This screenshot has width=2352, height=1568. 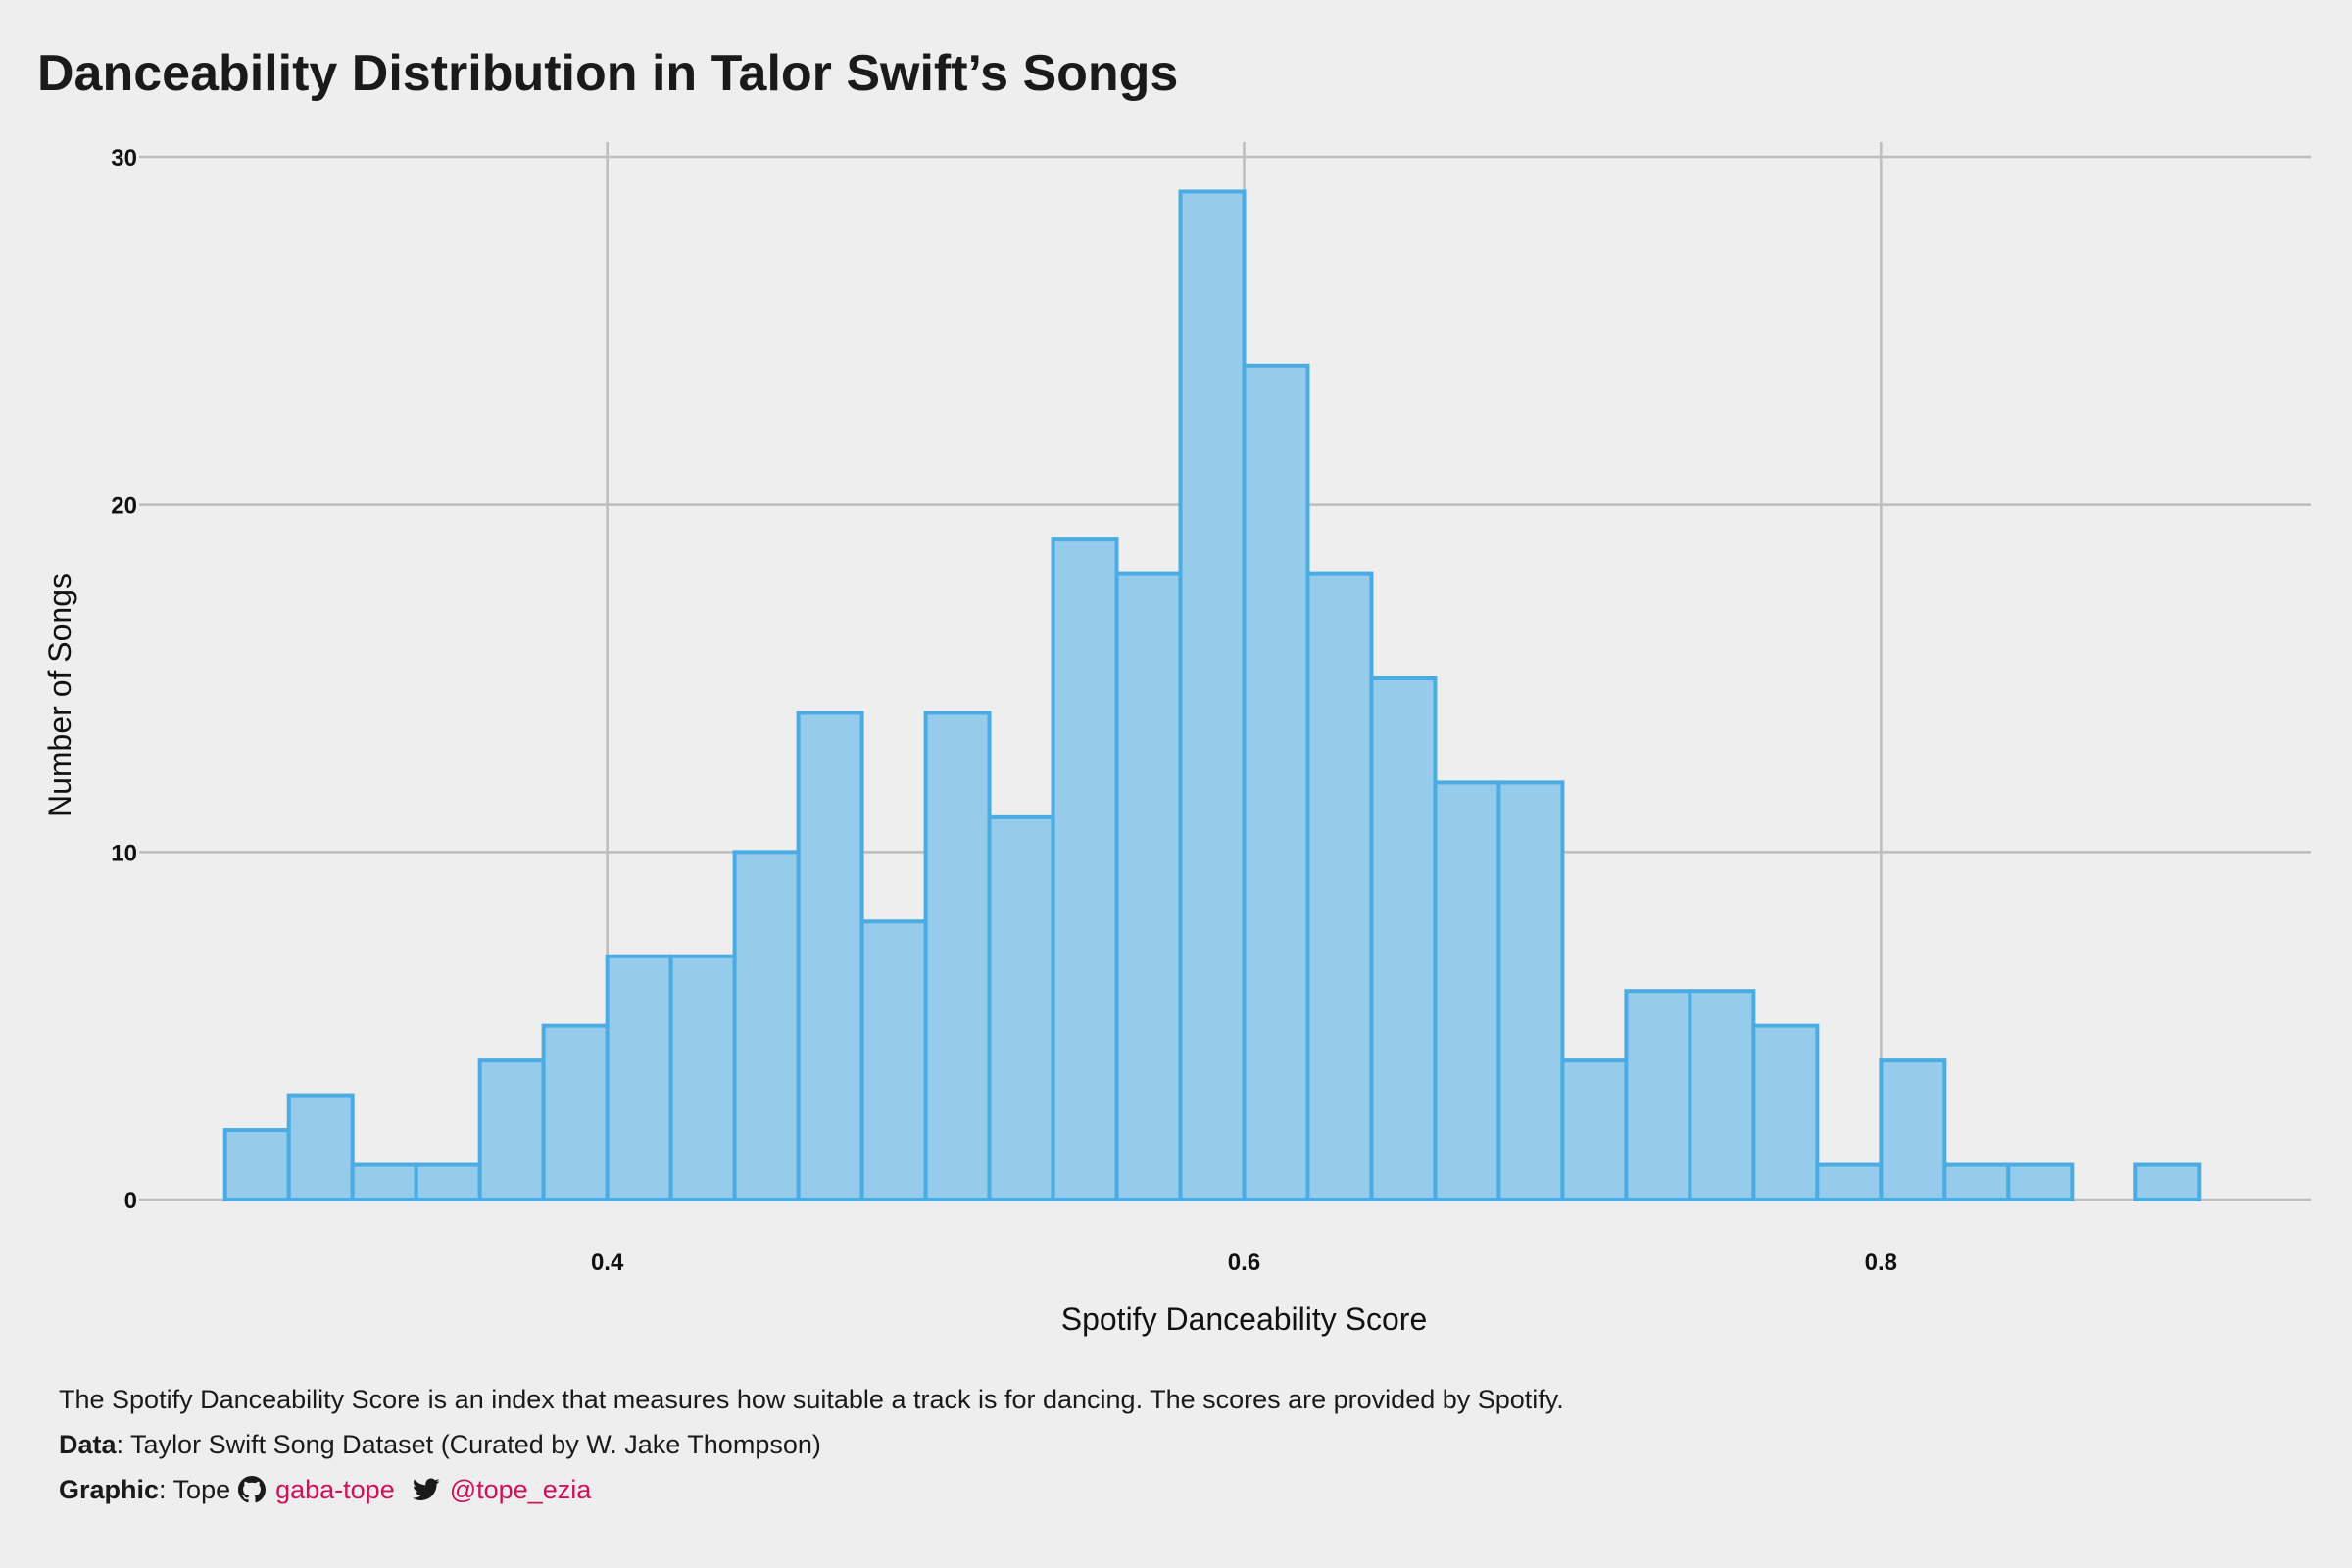 I want to click on y-tick-label: 10, so click(x=124, y=853).